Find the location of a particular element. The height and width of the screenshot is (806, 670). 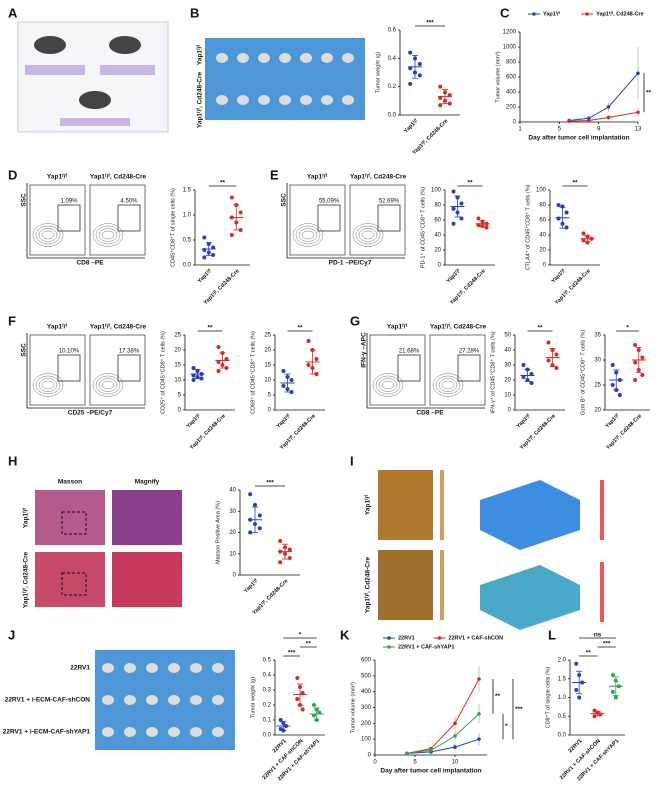

legend-label: Yap1ᶠ/ᶠ is located at coordinates (552, 13).